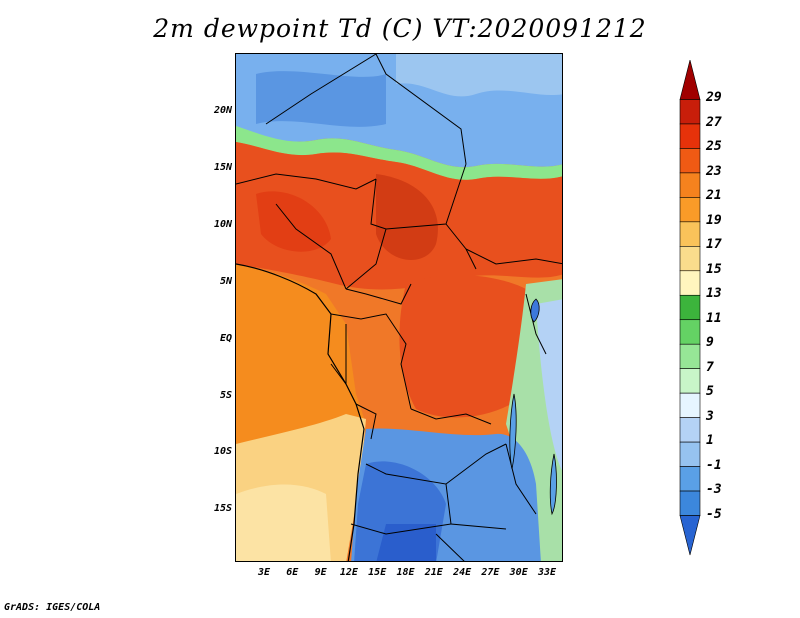  What do you see at coordinates (714, 147) in the screenshot?
I see `colorbar-label: 25` at bounding box center [714, 147].